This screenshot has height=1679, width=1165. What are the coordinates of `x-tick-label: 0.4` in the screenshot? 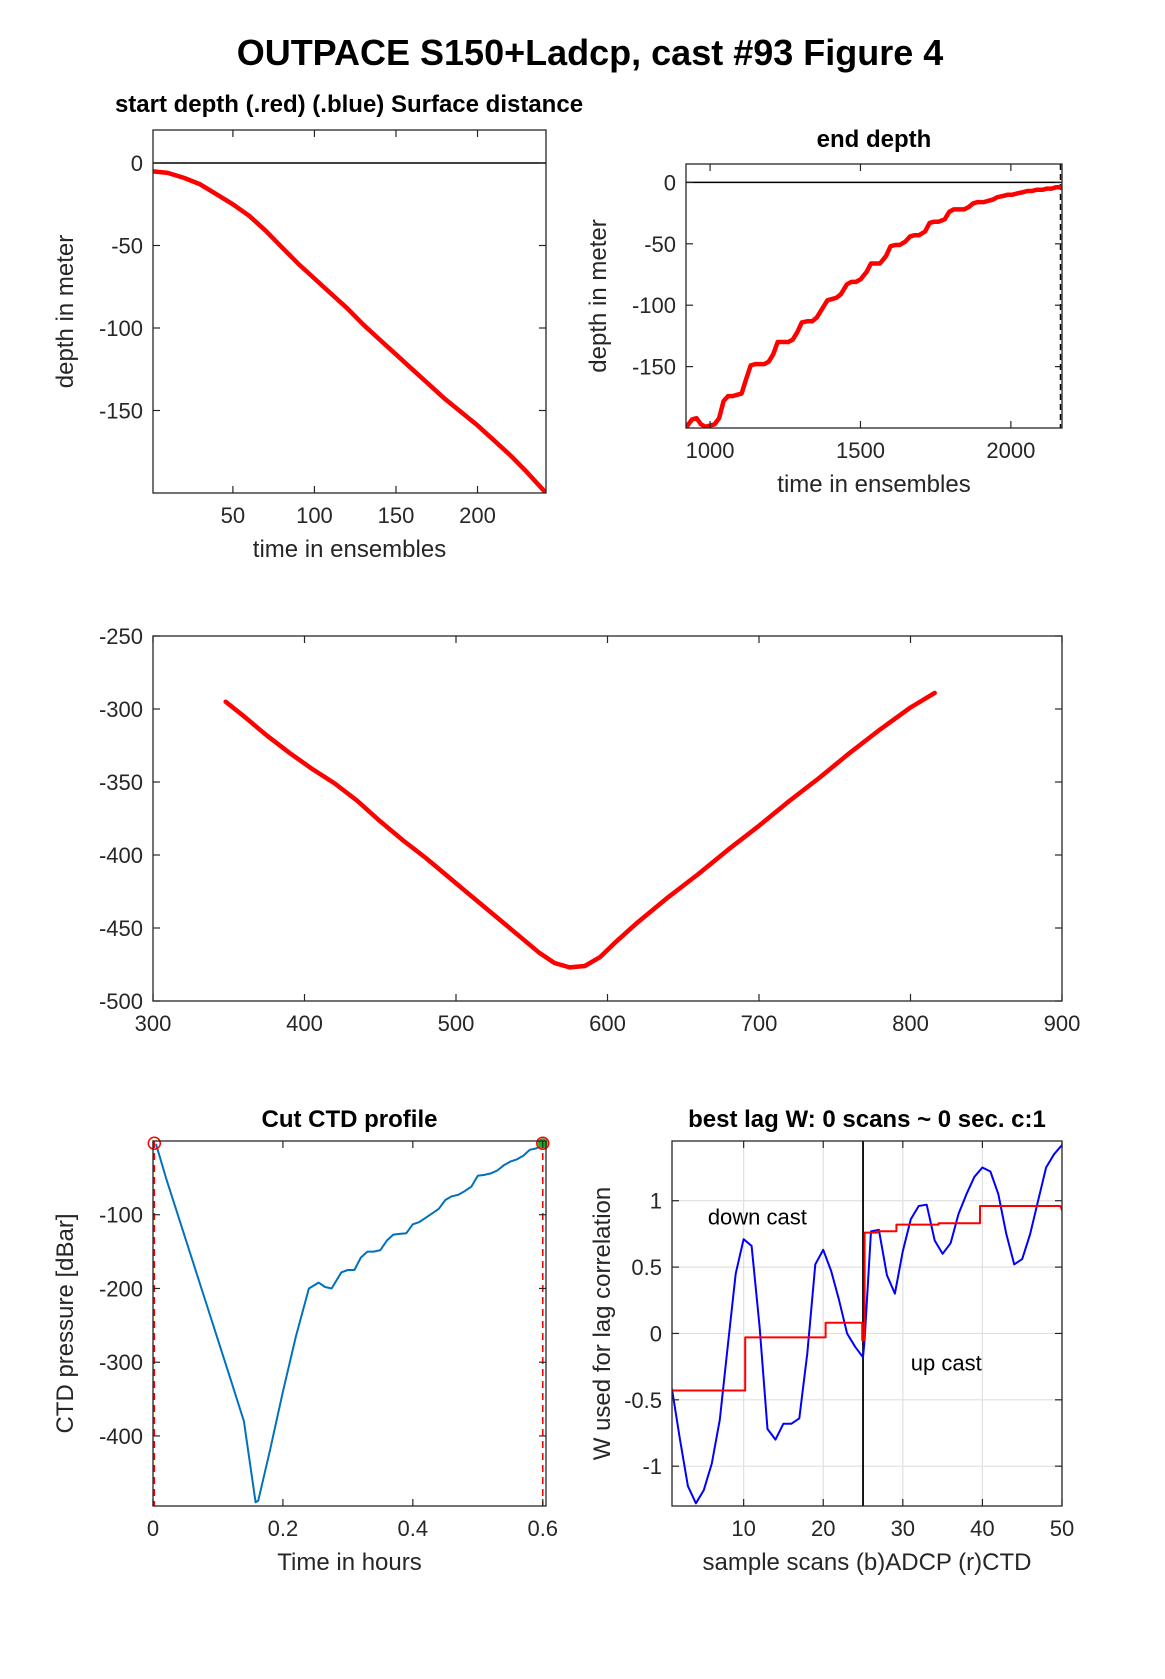 It's located at (413, 1528).